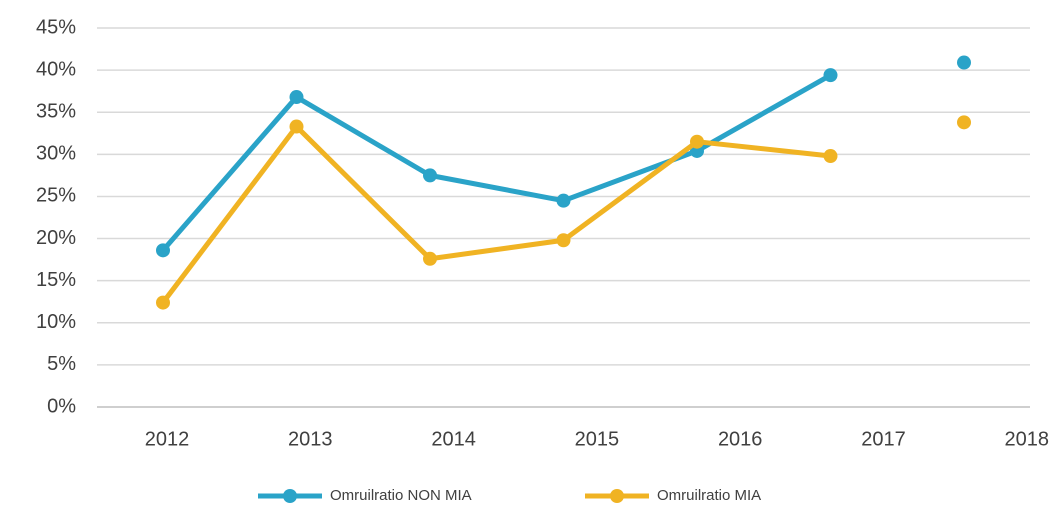  I want to click on y-tick-label: 25%, so click(56, 196).